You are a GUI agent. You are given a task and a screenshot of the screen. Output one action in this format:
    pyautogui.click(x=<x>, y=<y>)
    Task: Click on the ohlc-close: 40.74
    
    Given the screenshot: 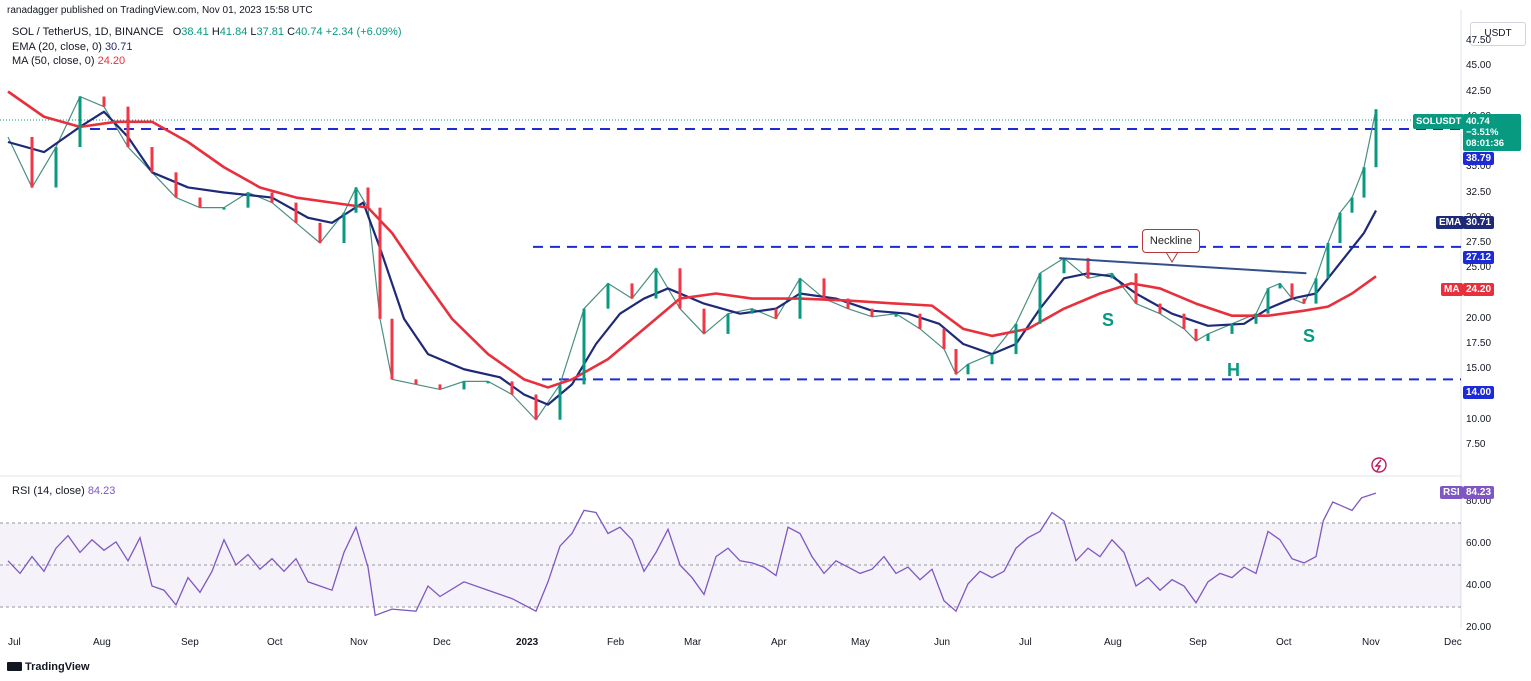 What is the action you would take?
    pyautogui.click(x=309, y=32)
    